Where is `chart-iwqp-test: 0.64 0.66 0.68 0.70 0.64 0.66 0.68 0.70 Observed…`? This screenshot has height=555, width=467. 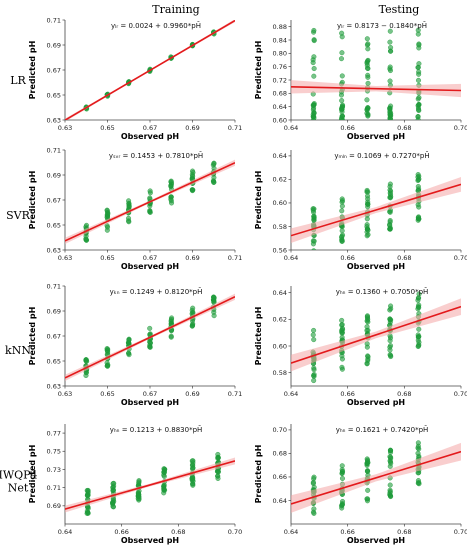
chart-iwqp-test: 0.64 0.66 0.68 0.70 0.64 0.66 0.68 0.70 Observed… is located at coordinates (360, 484).